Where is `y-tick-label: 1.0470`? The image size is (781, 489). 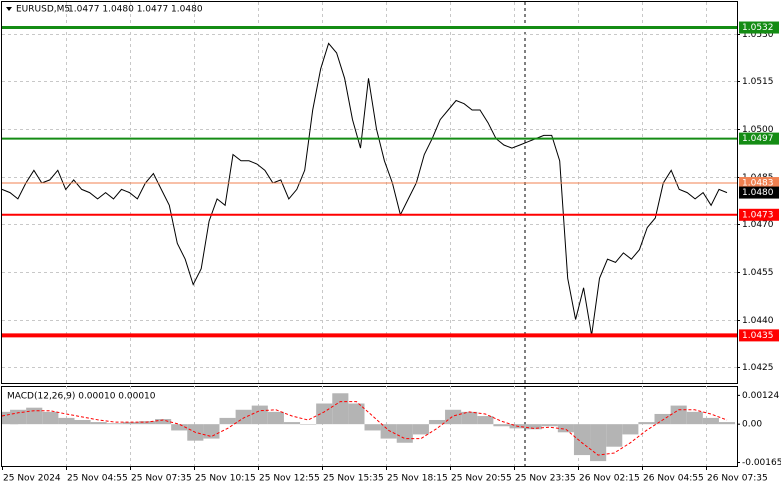
y-tick-label: 1.0470 is located at coordinates (758, 225).